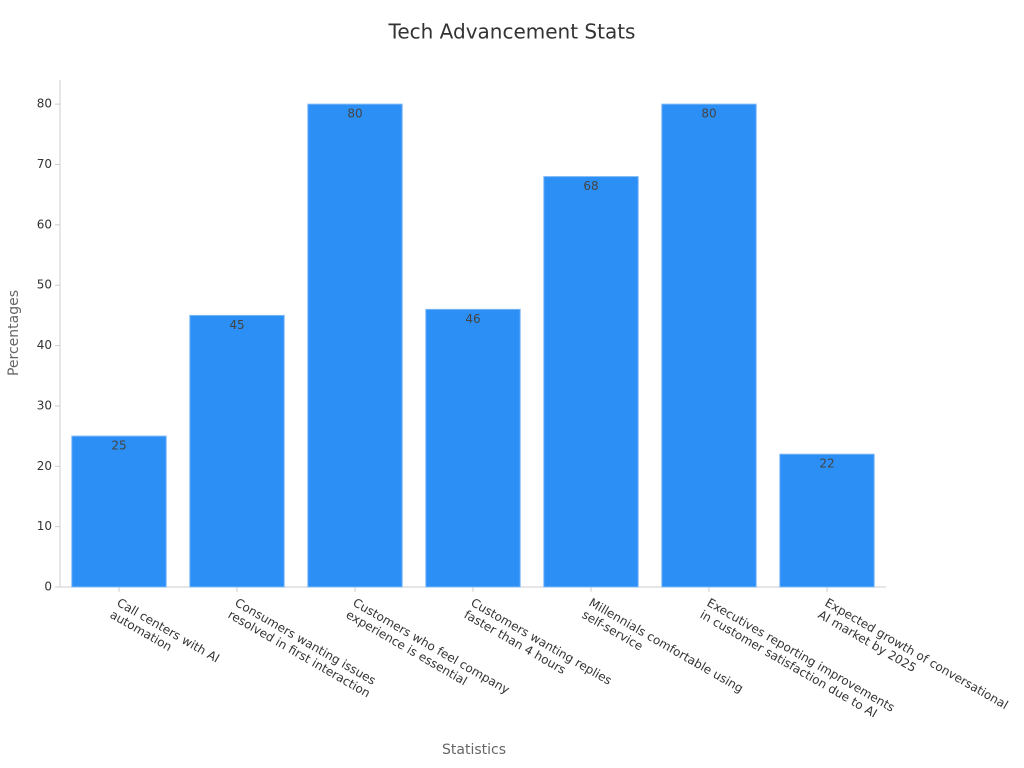  Describe the element at coordinates (44, 224) in the screenshot. I see `y-tick-label: 60` at that location.